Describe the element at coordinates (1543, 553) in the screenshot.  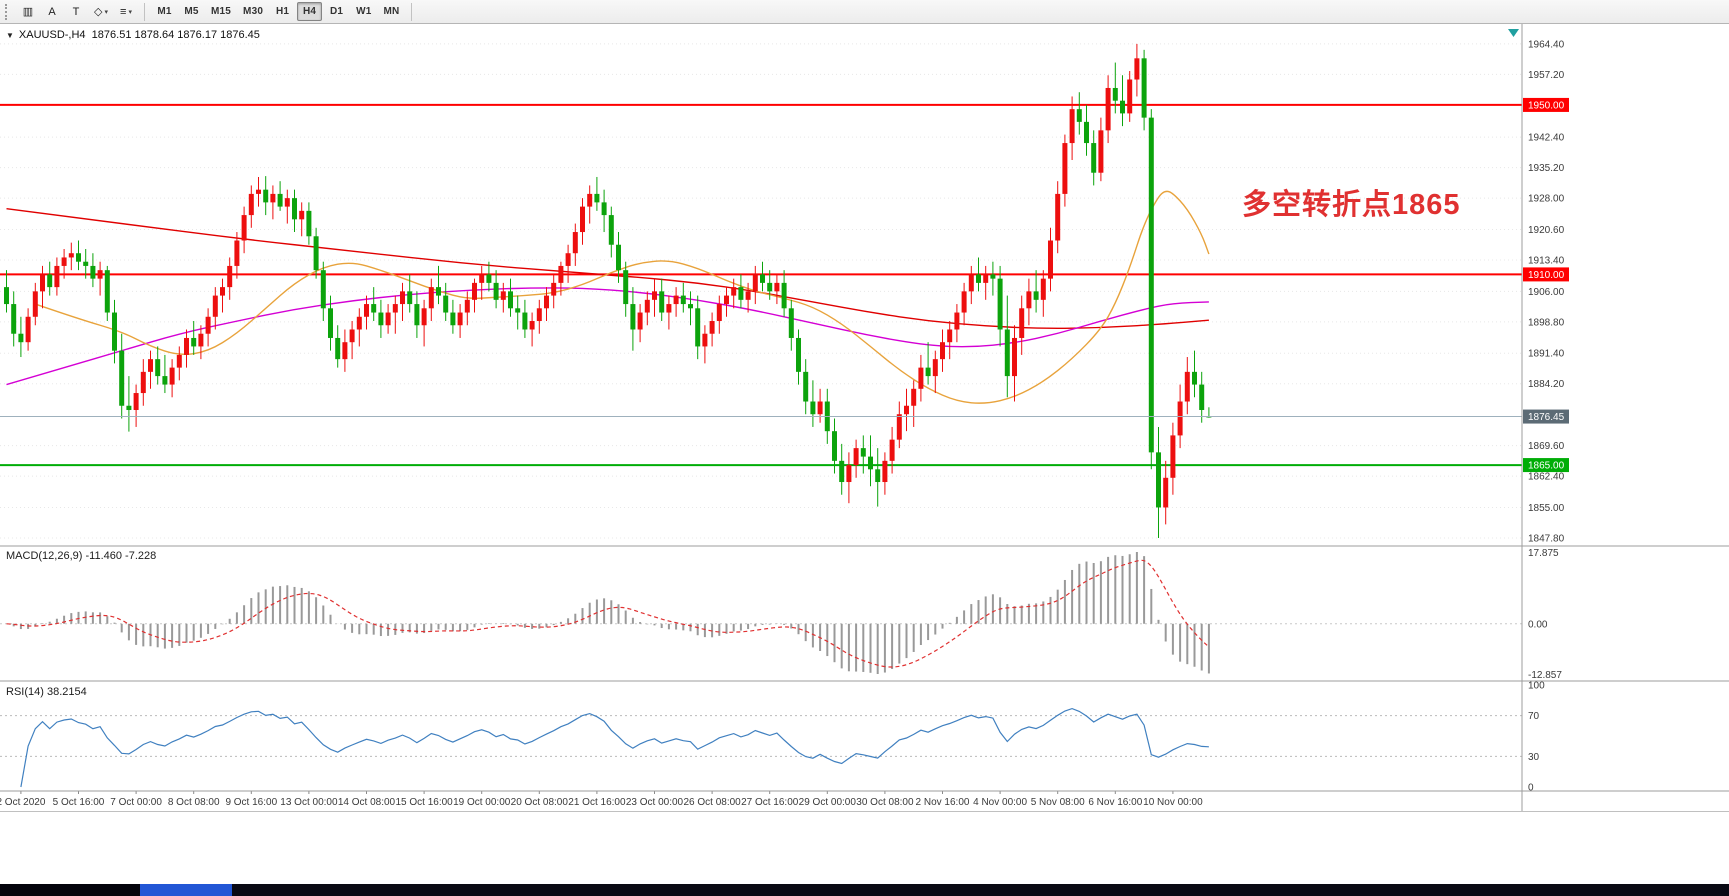
I see `svg-text: 17.875` at that location.